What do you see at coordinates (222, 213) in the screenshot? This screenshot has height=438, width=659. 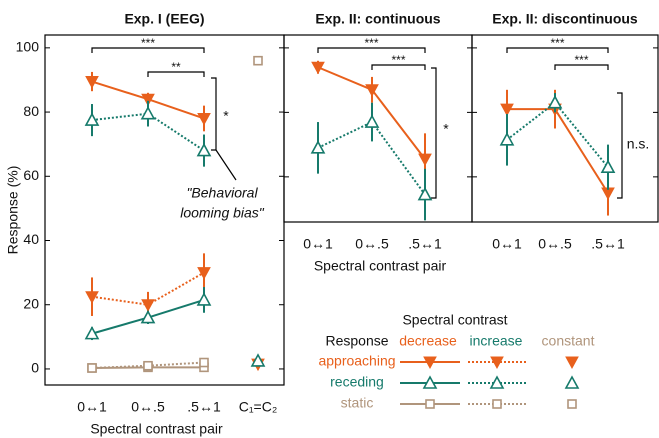 I see `annotation: looming bias"` at bounding box center [222, 213].